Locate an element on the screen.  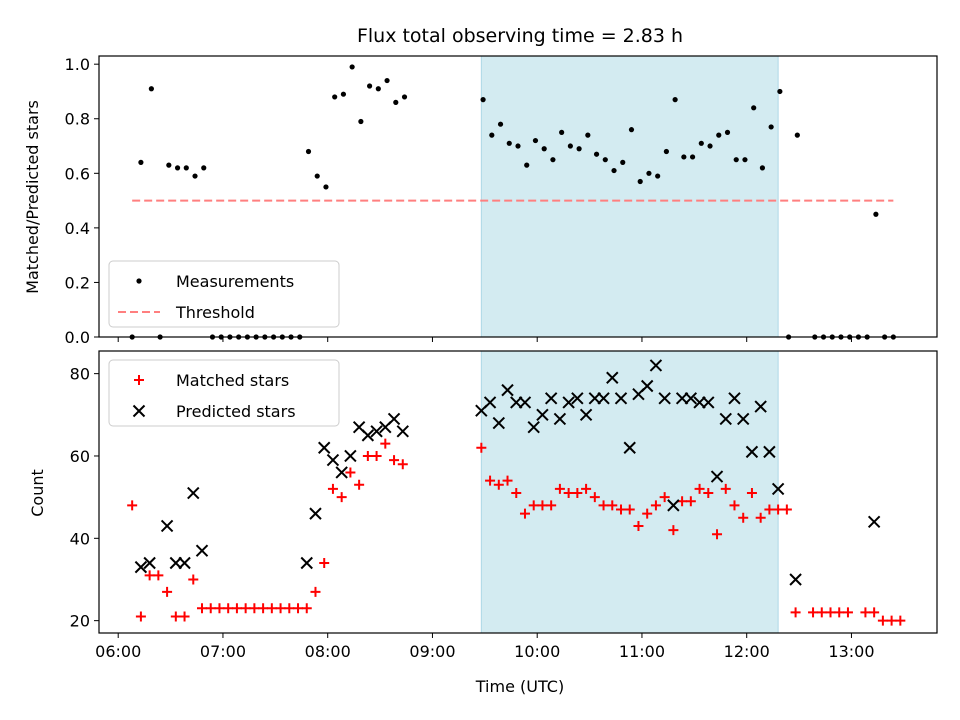
y-tick-label: 0.4 is located at coordinates (77, 228).